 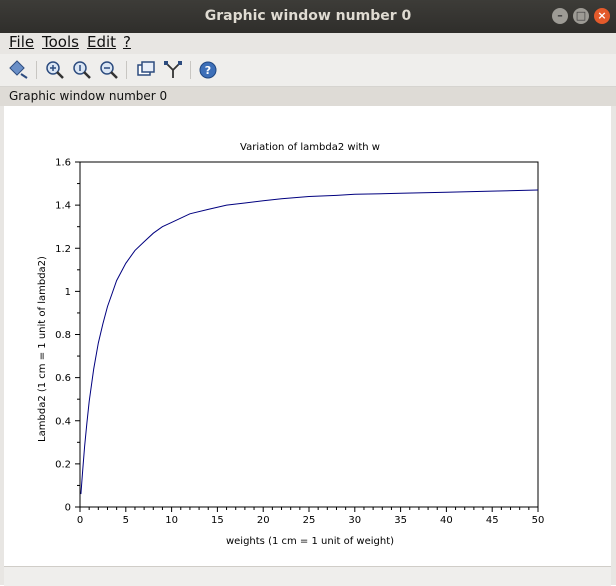 I want to click on x-tick-label: 20, so click(x=263, y=520).